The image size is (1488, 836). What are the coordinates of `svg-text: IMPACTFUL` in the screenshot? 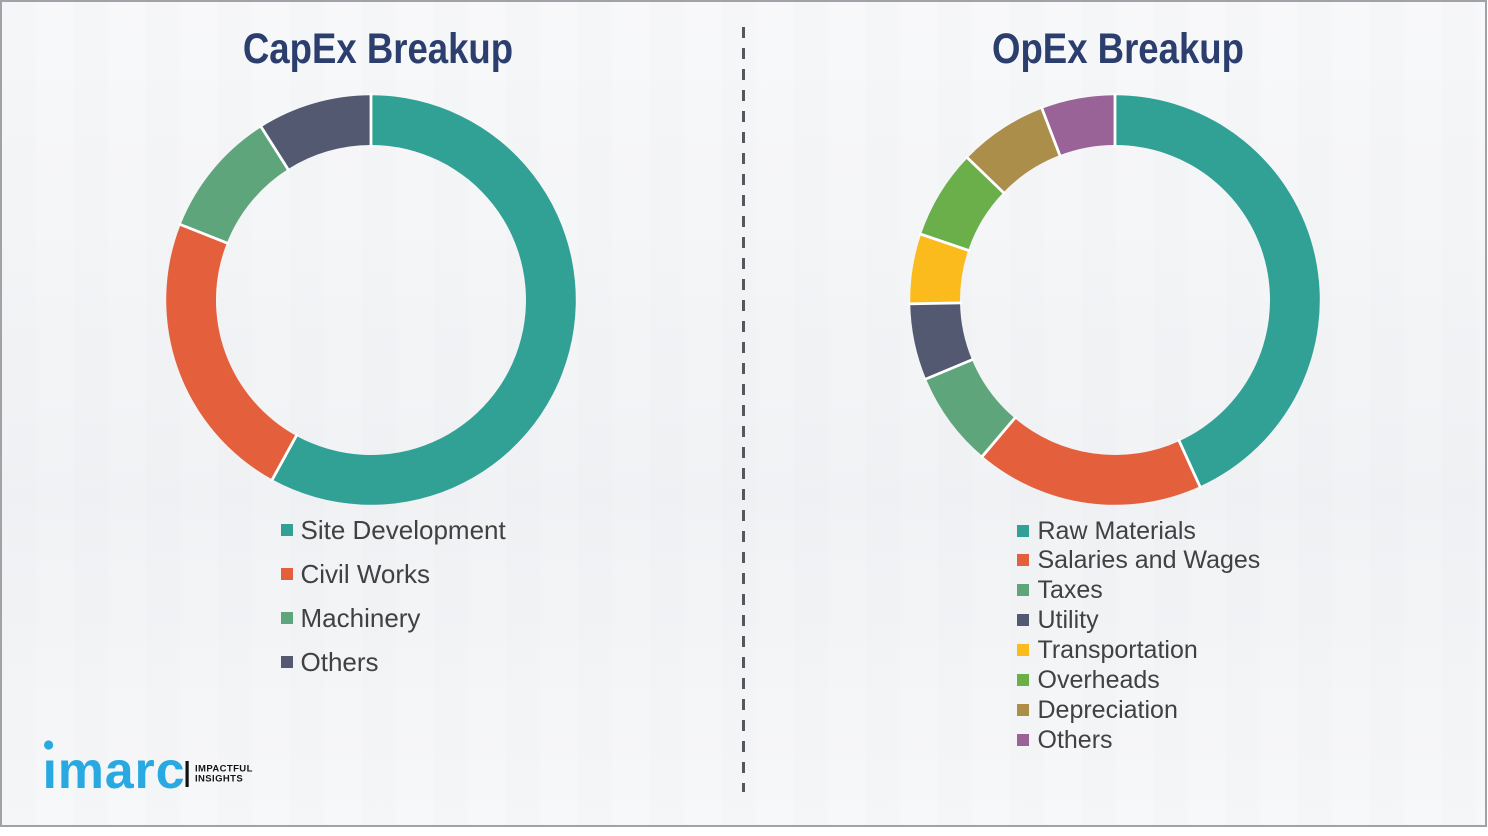 It's located at (224, 769).